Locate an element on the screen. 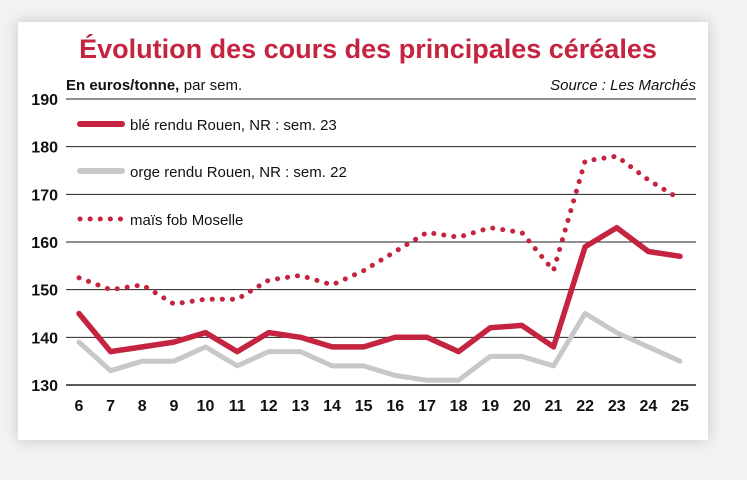  x-tick-label: 16 is located at coordinates (395, 406).